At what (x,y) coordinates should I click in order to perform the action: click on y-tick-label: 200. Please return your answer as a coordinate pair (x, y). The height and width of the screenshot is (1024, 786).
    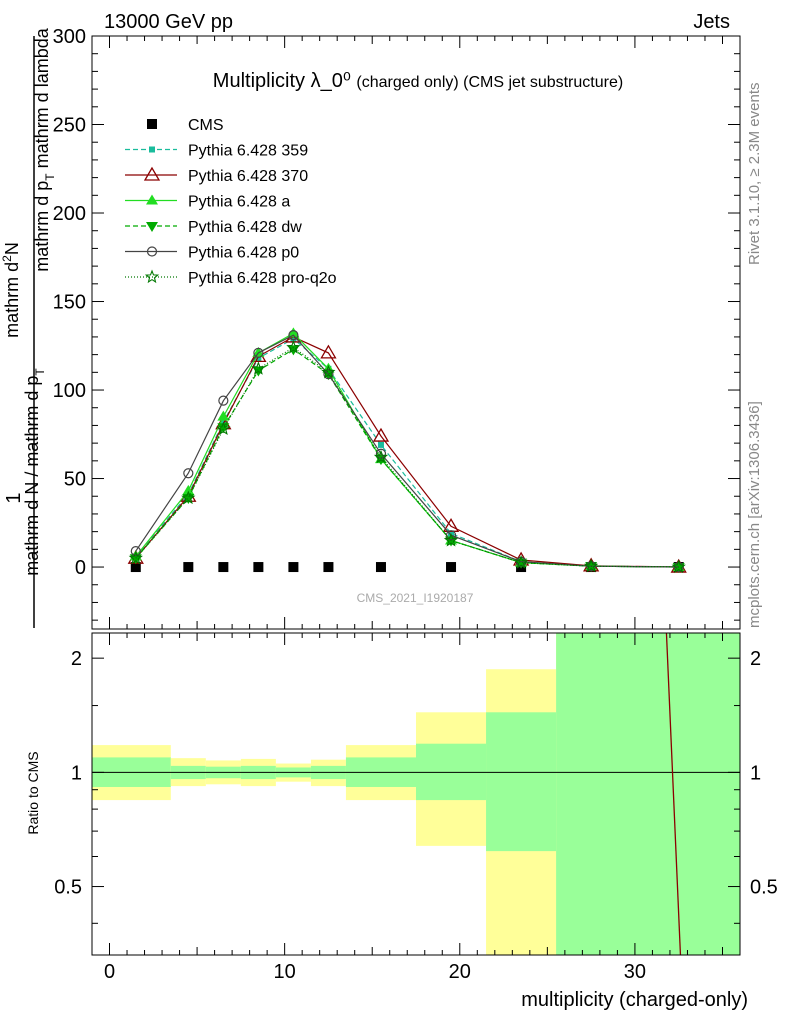
    Looking at the image, I should click on (69, 214).